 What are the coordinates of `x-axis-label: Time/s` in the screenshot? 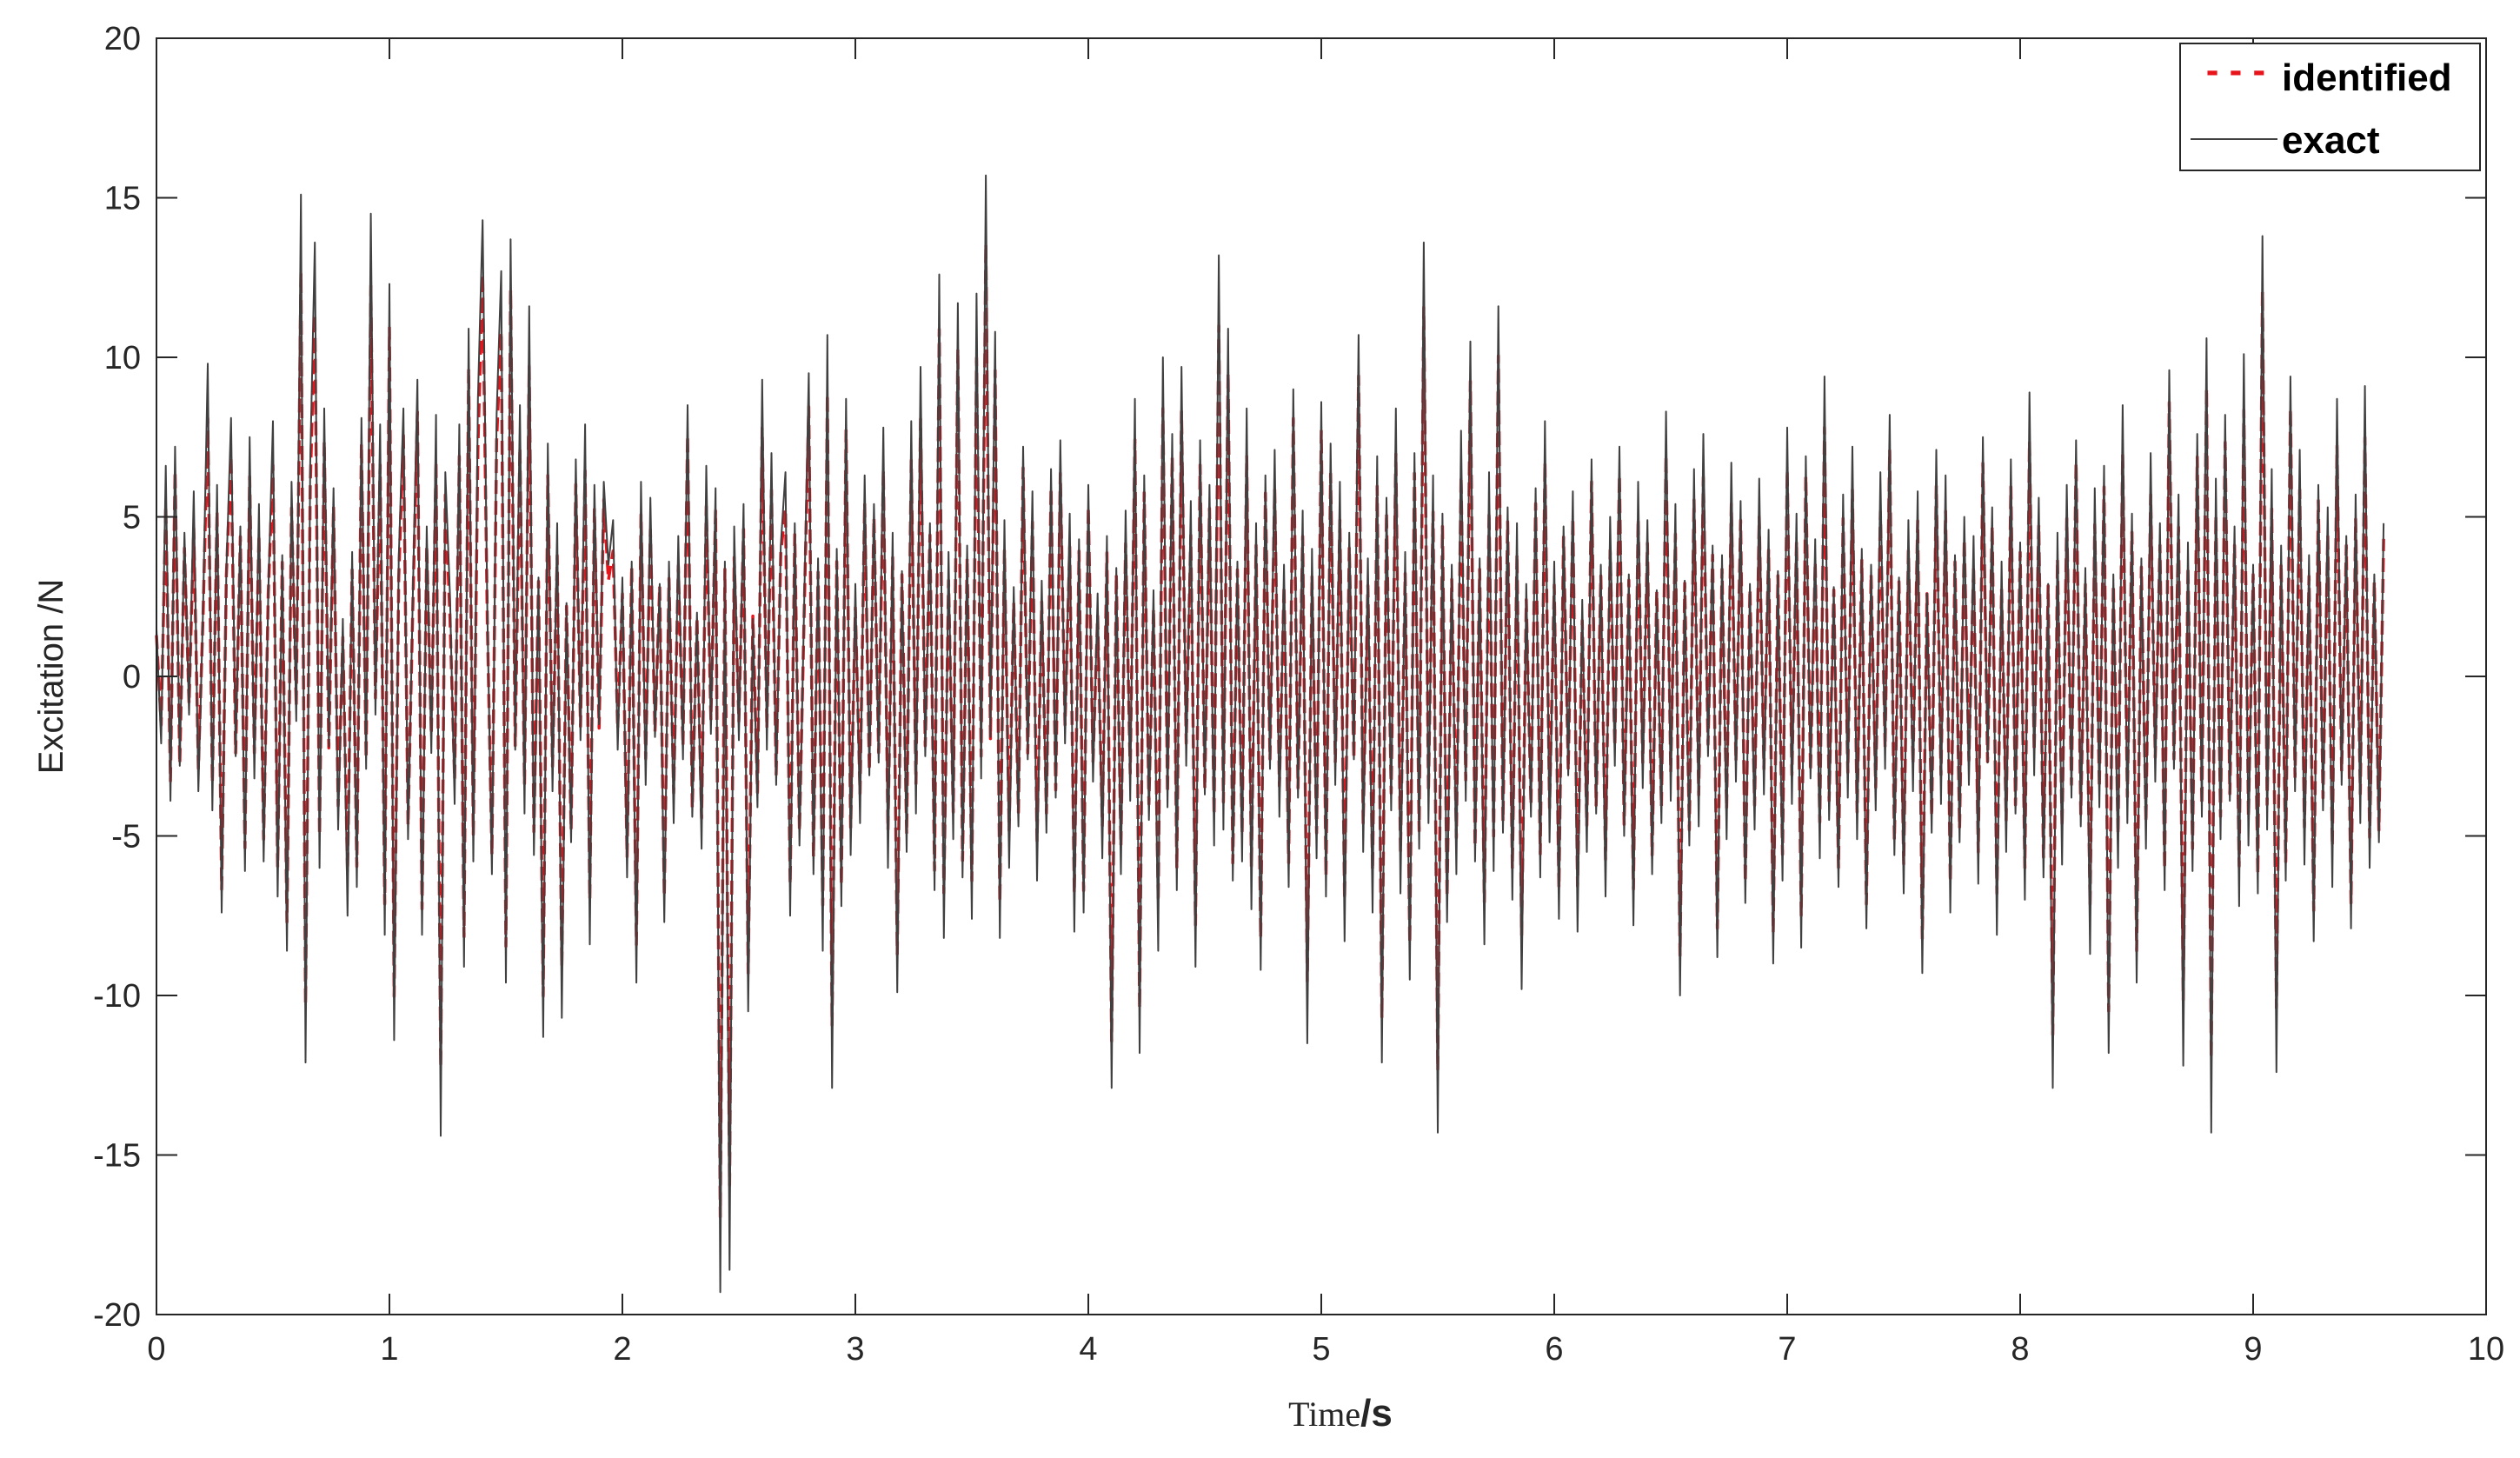 It's located at (1340, 1413).